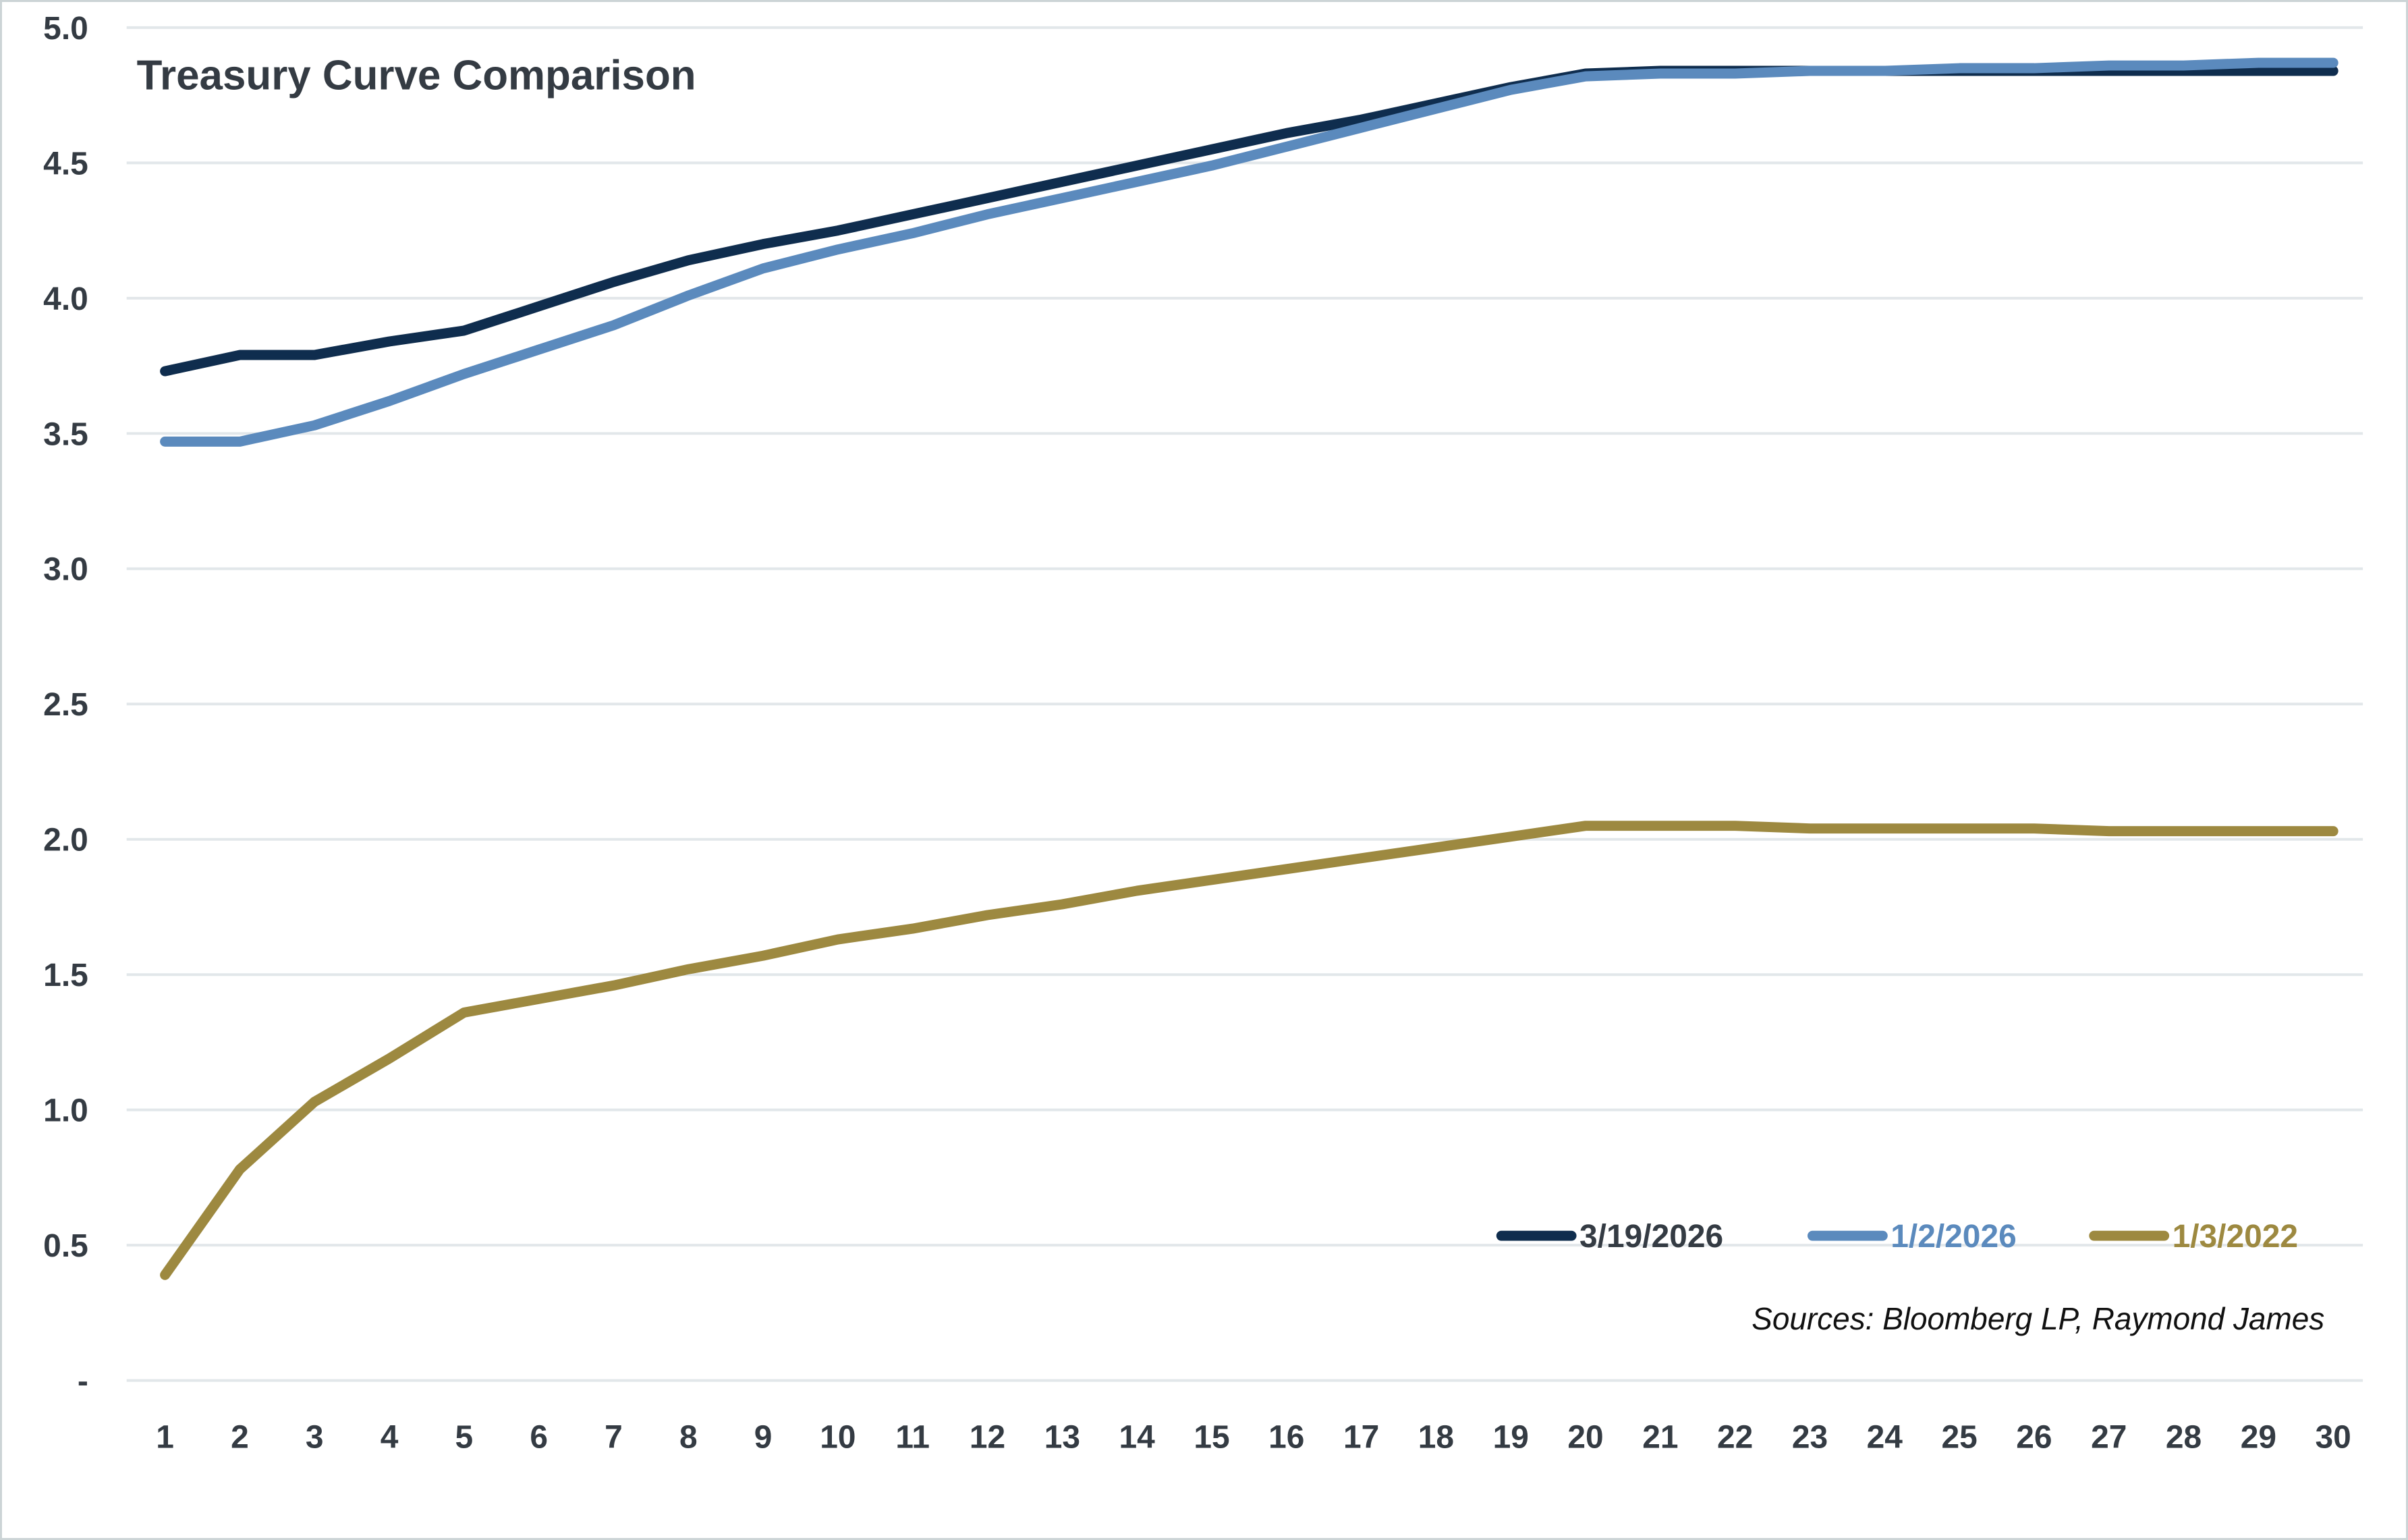  What do you see at coordinates (1885, 1437) in the screenshot?
I see `x-tick-label: 24` at bounding box center [1885, 1437].